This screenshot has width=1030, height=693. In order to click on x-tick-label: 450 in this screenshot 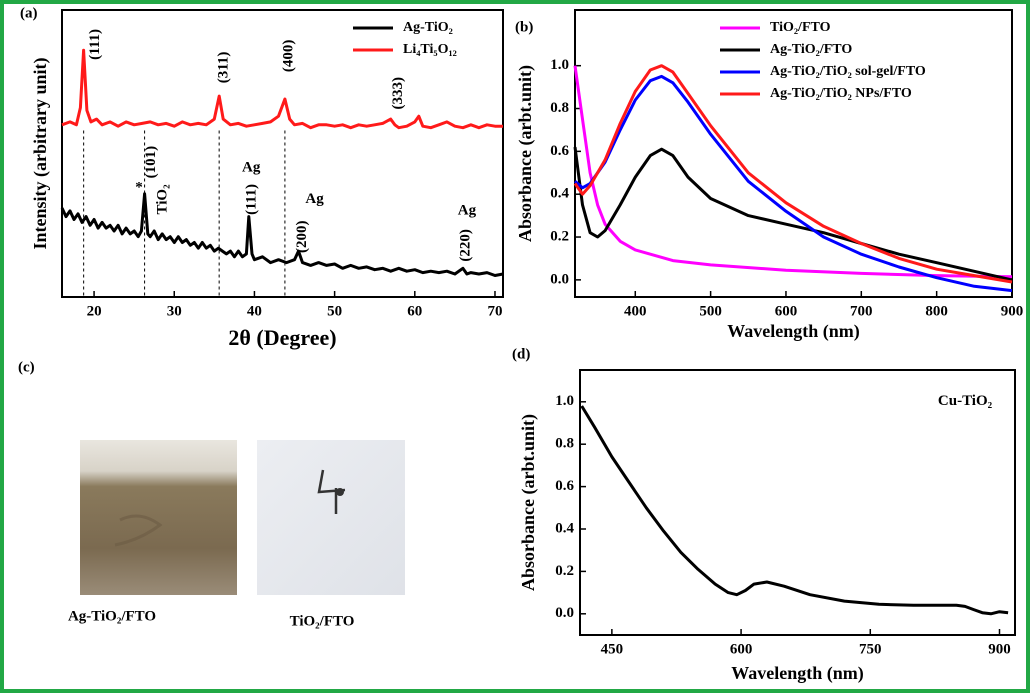, I will do `click(612, 649)`.